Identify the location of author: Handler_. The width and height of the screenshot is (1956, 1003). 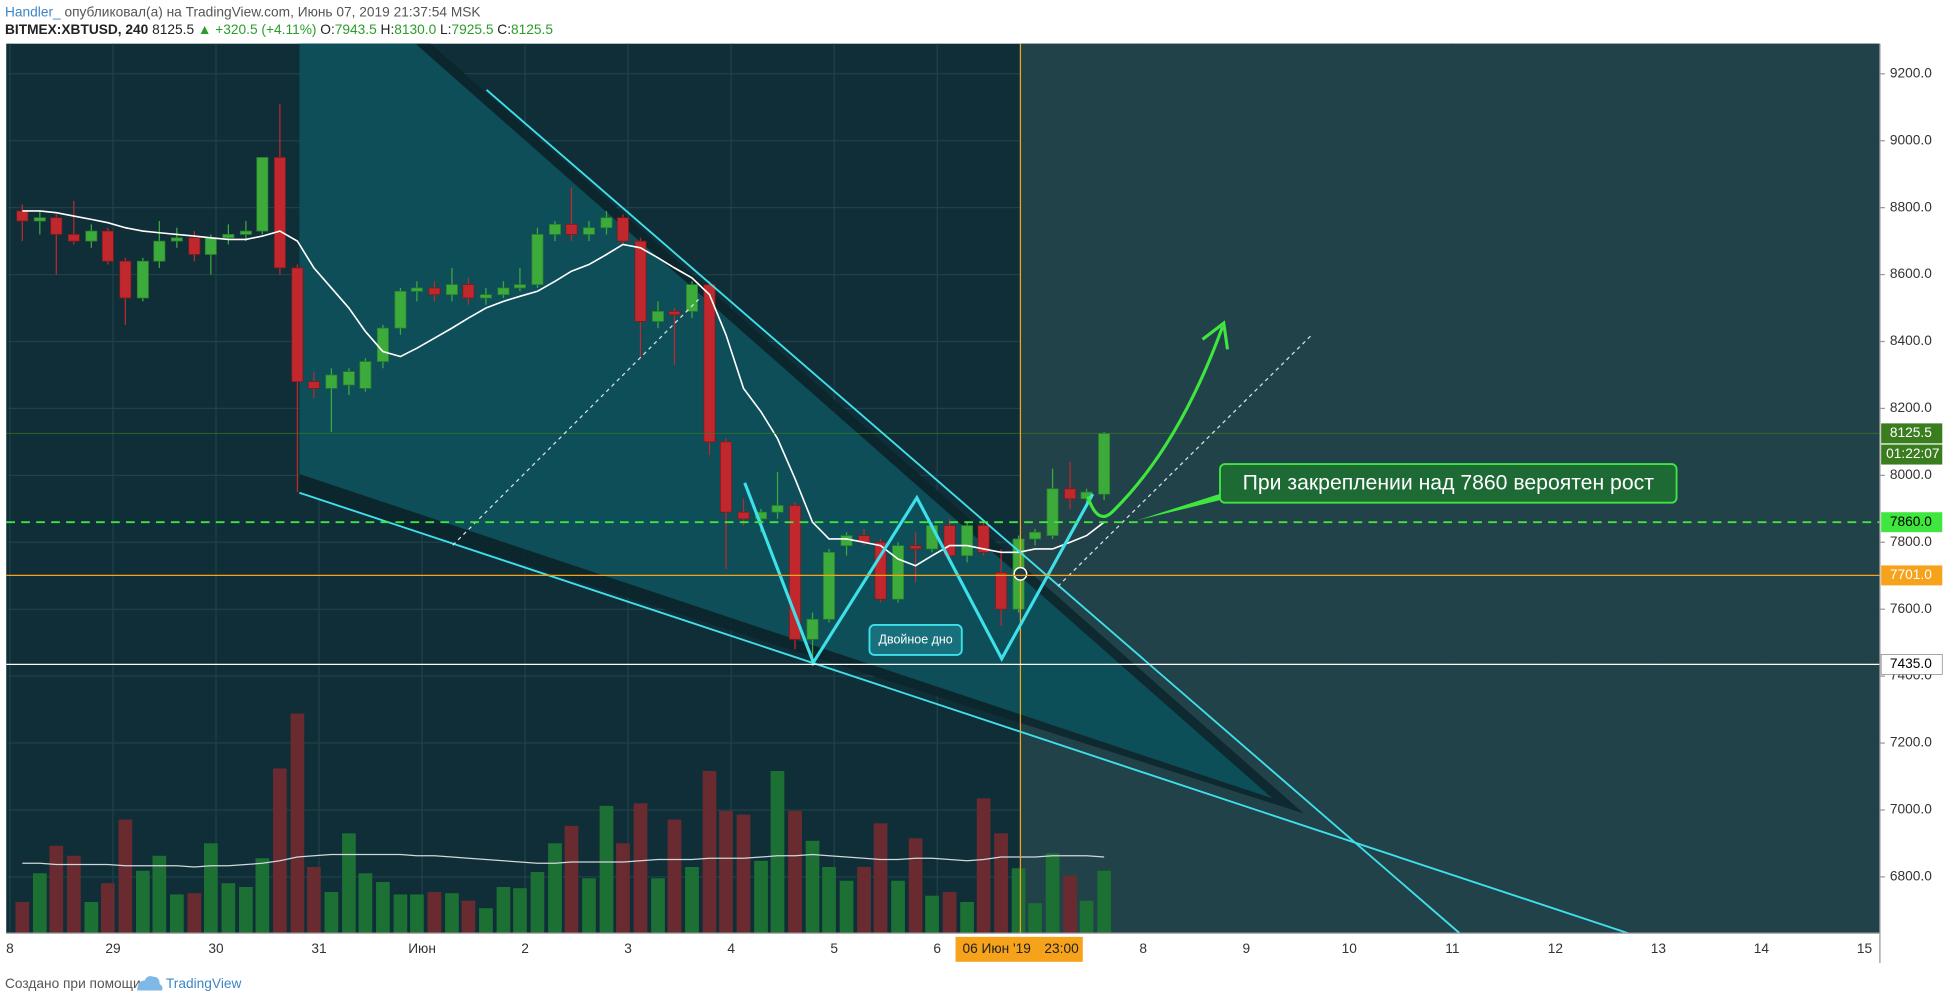
(33, 11).